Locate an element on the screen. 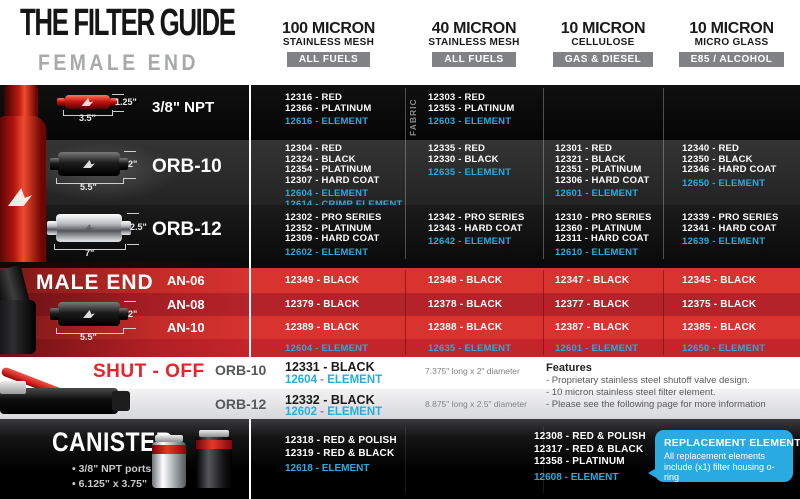 The height and width of the screenshot is (499, 800). column-subtitle: MICRO GLASS is located at coordinates (731, 42).